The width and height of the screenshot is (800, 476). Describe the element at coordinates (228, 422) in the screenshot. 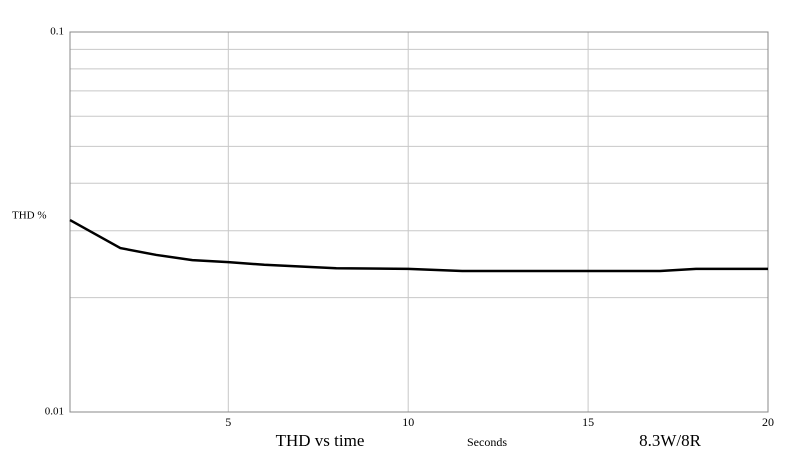

I see `x-tick-label: 5` at that location.